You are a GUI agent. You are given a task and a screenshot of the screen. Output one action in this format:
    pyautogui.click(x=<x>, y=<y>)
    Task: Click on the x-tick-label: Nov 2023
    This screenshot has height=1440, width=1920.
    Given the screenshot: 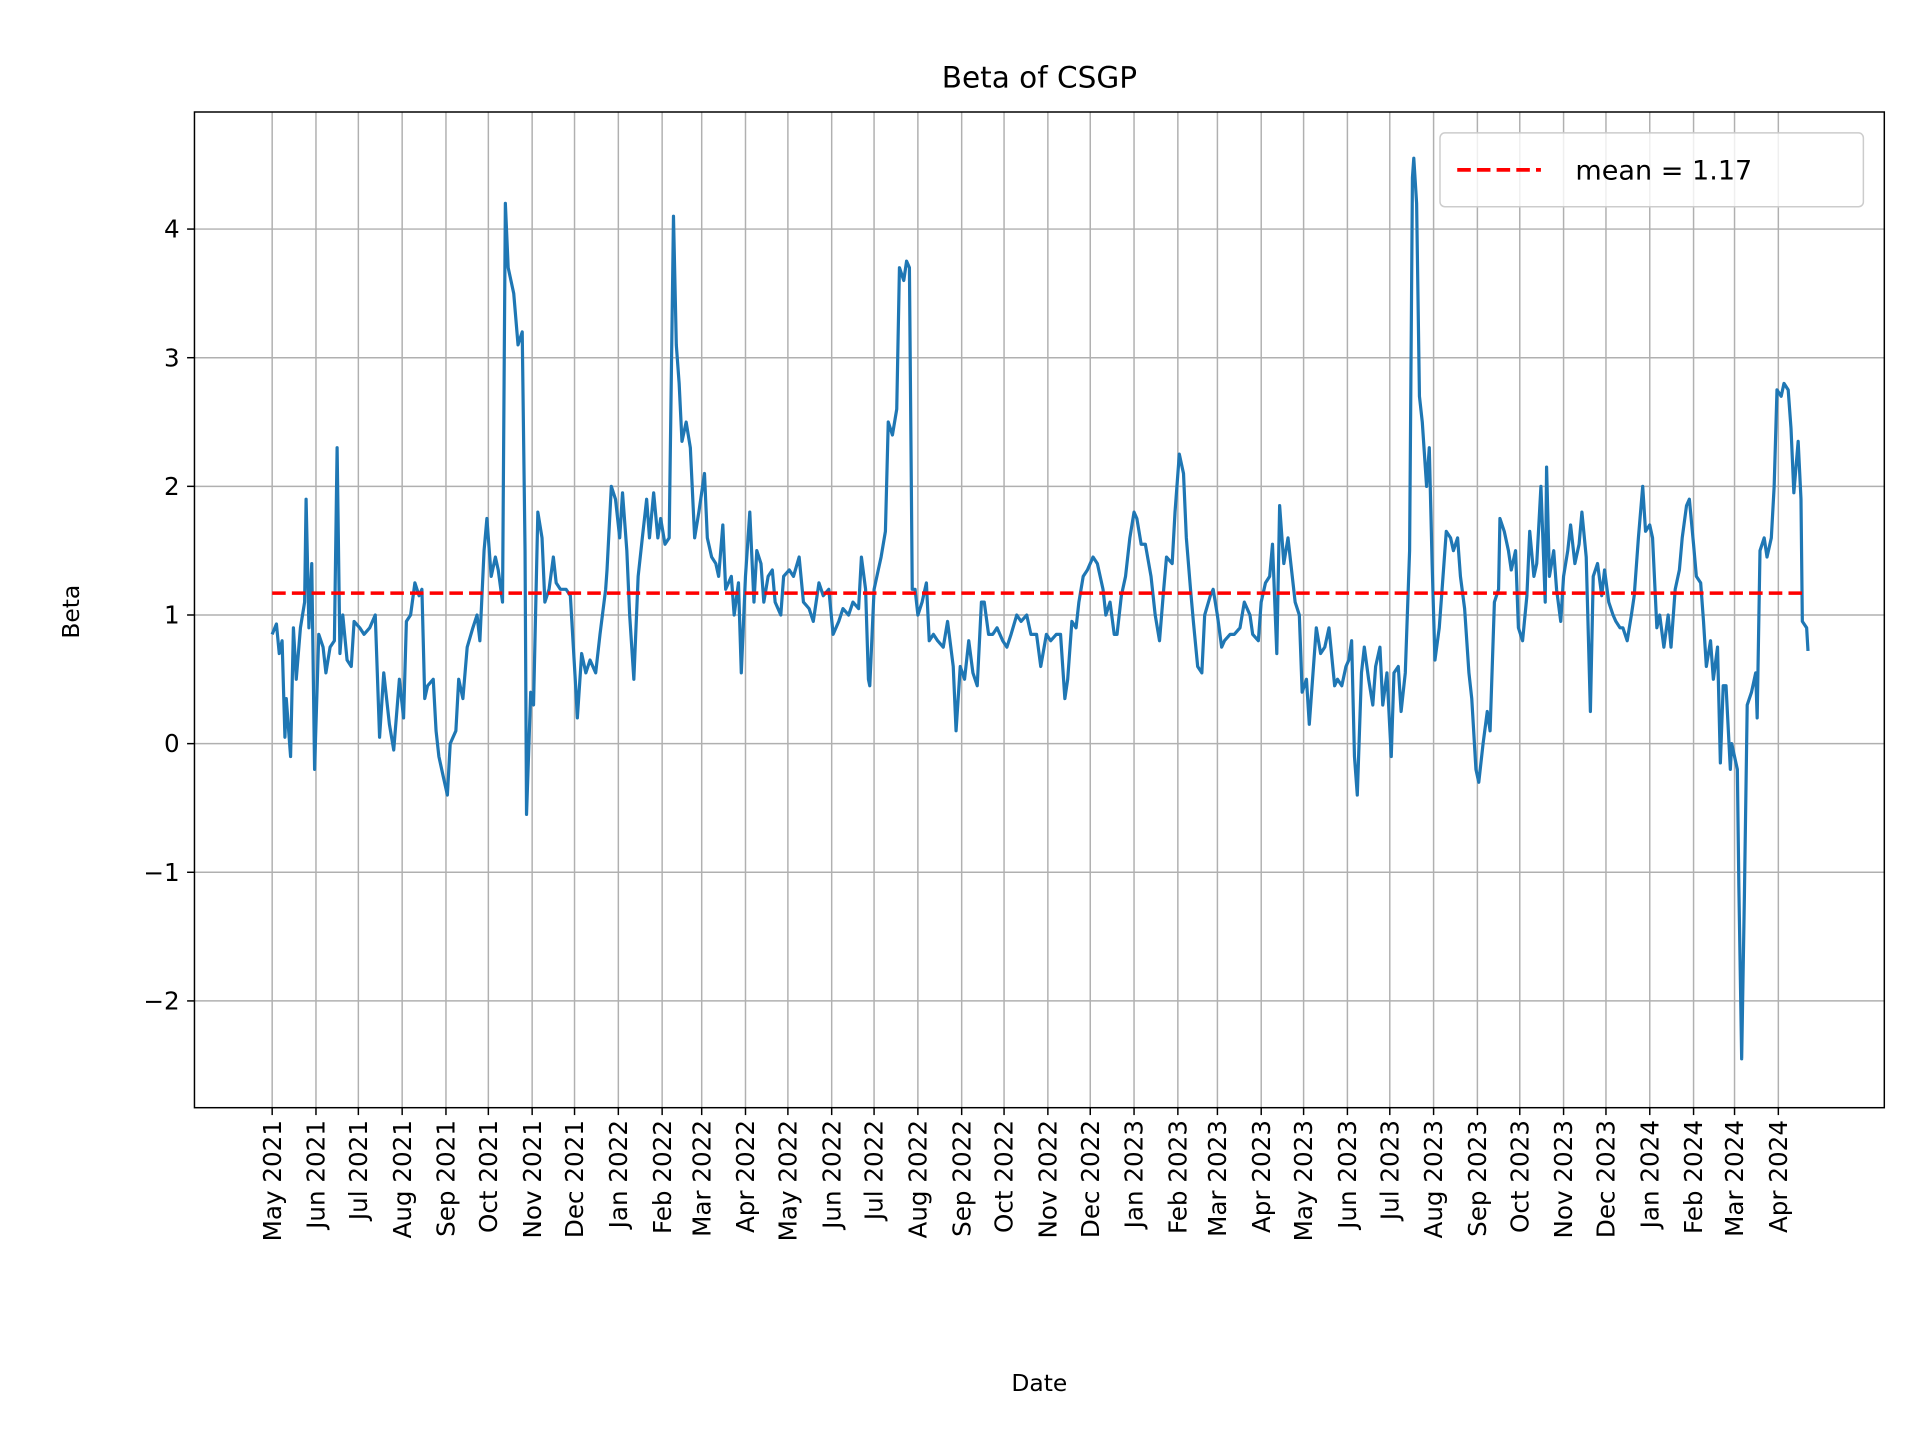 What is the action you would take?
    pyautogui.click(x=1563, y=1179)
    